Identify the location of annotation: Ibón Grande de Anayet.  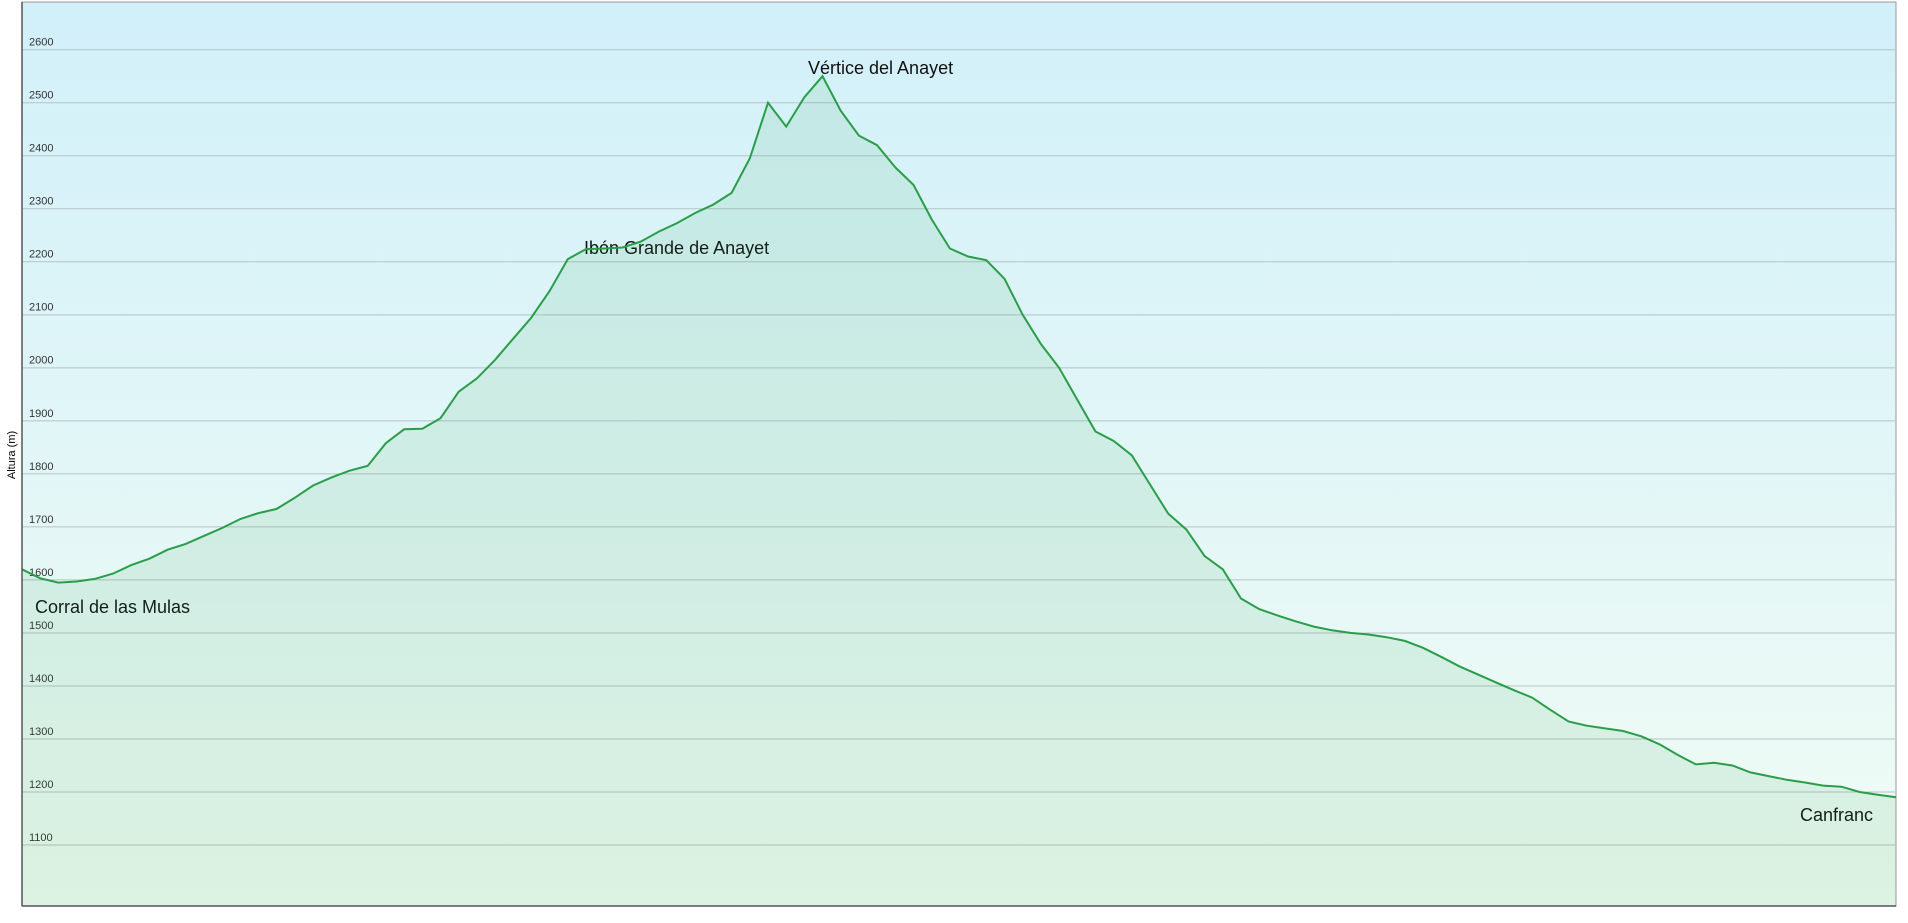
(676, 248).